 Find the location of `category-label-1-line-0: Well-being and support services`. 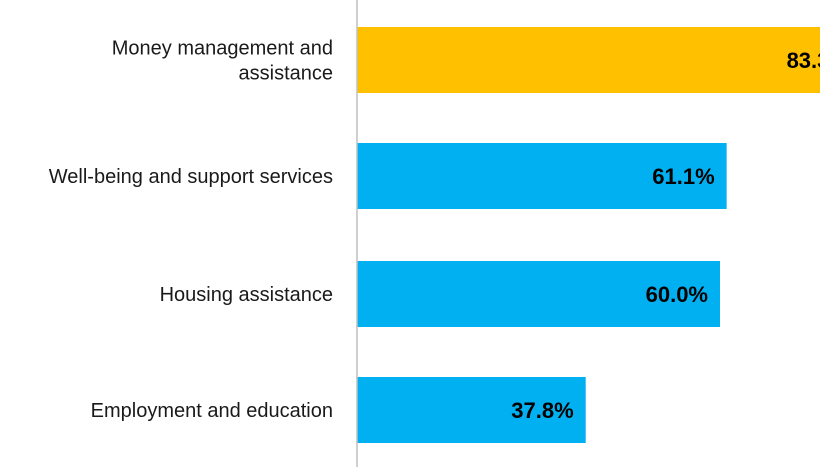

category-label-1-line-0: Well-being and support services is located at coordinates (191, 177).